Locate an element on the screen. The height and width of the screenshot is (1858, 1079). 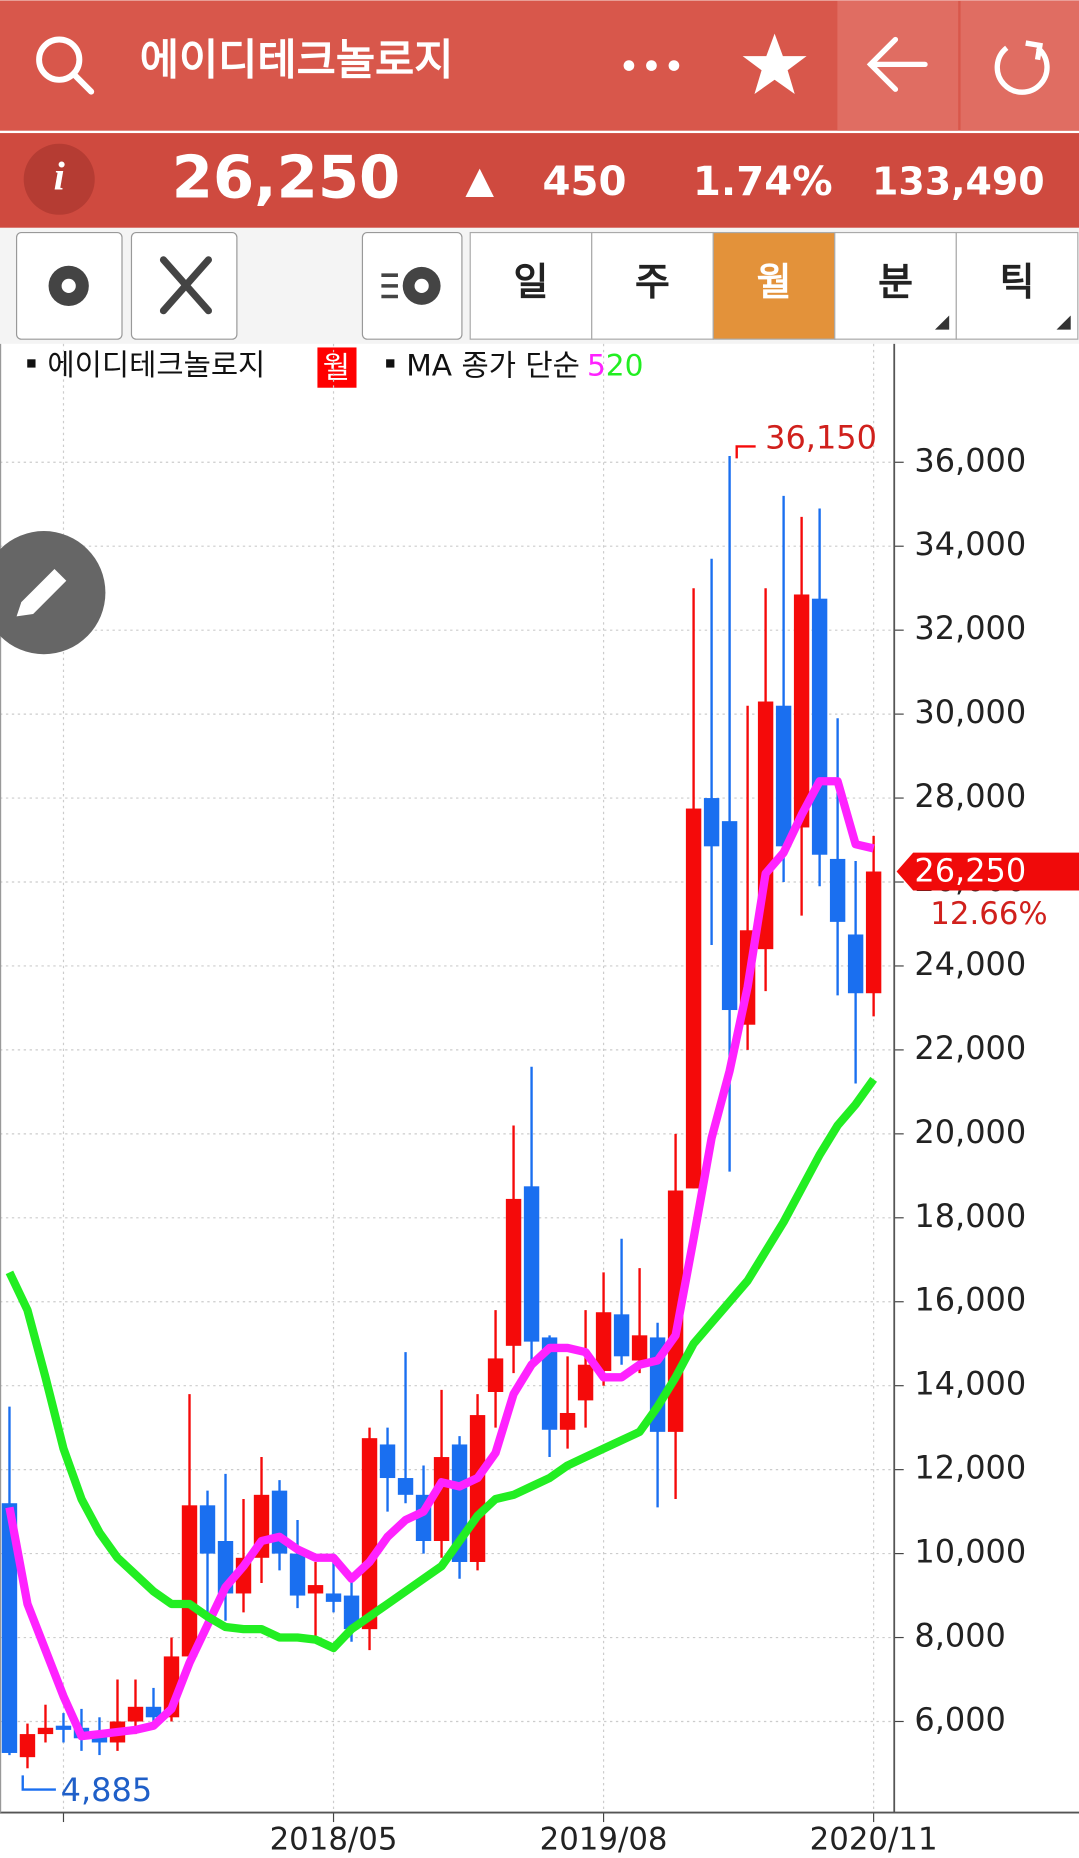
y-tick-label: 10,000 is located at coordinates (970, 1552).